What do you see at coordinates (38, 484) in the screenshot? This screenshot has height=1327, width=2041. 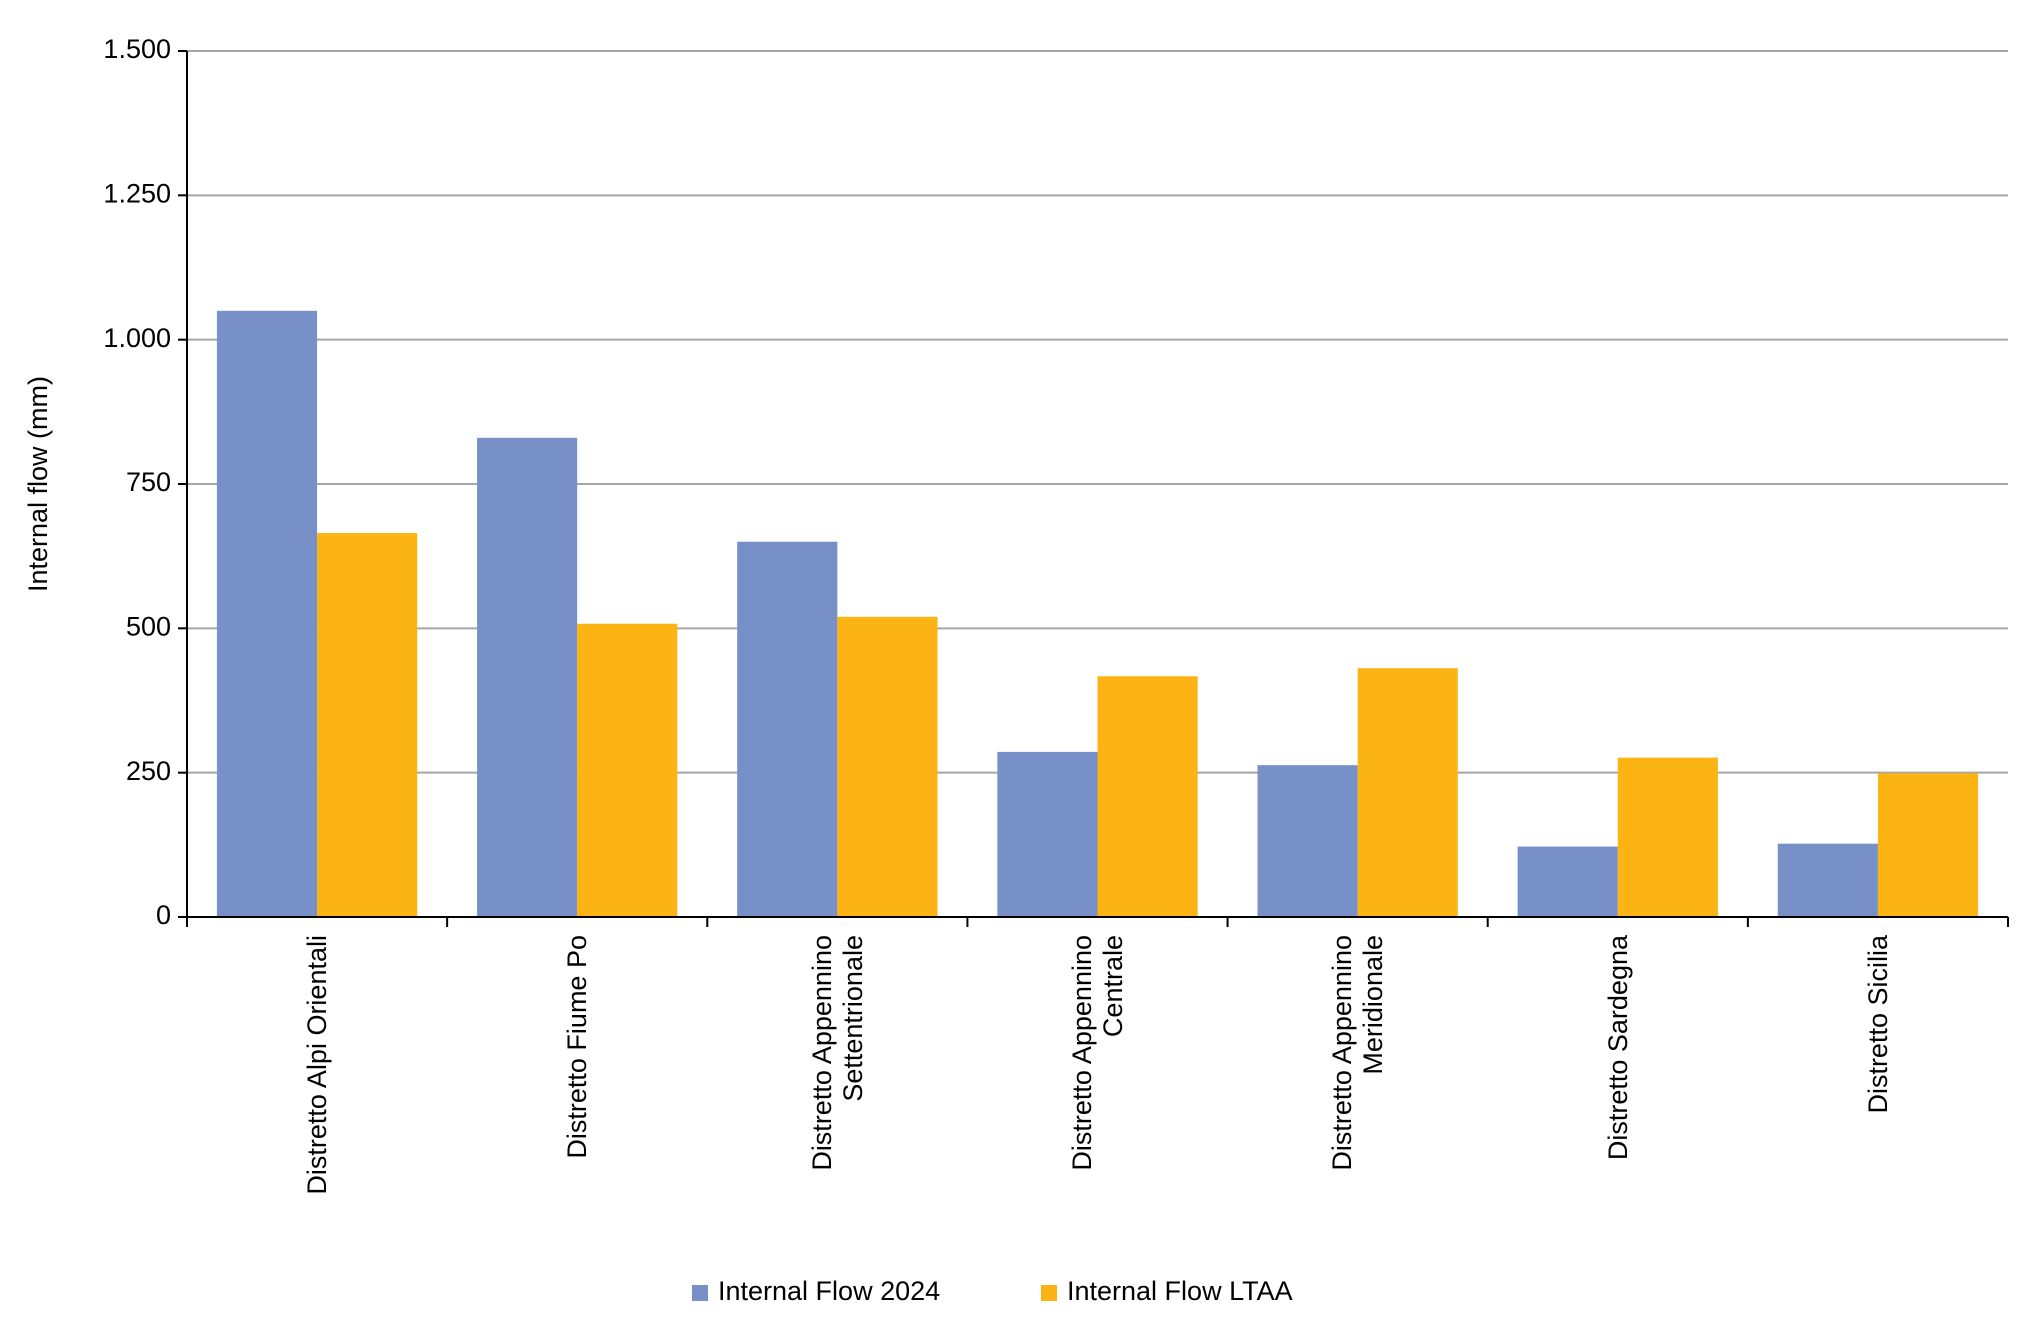 I see `y-axis-label: Internal flow (mm)` at bounding box center [38, 484].